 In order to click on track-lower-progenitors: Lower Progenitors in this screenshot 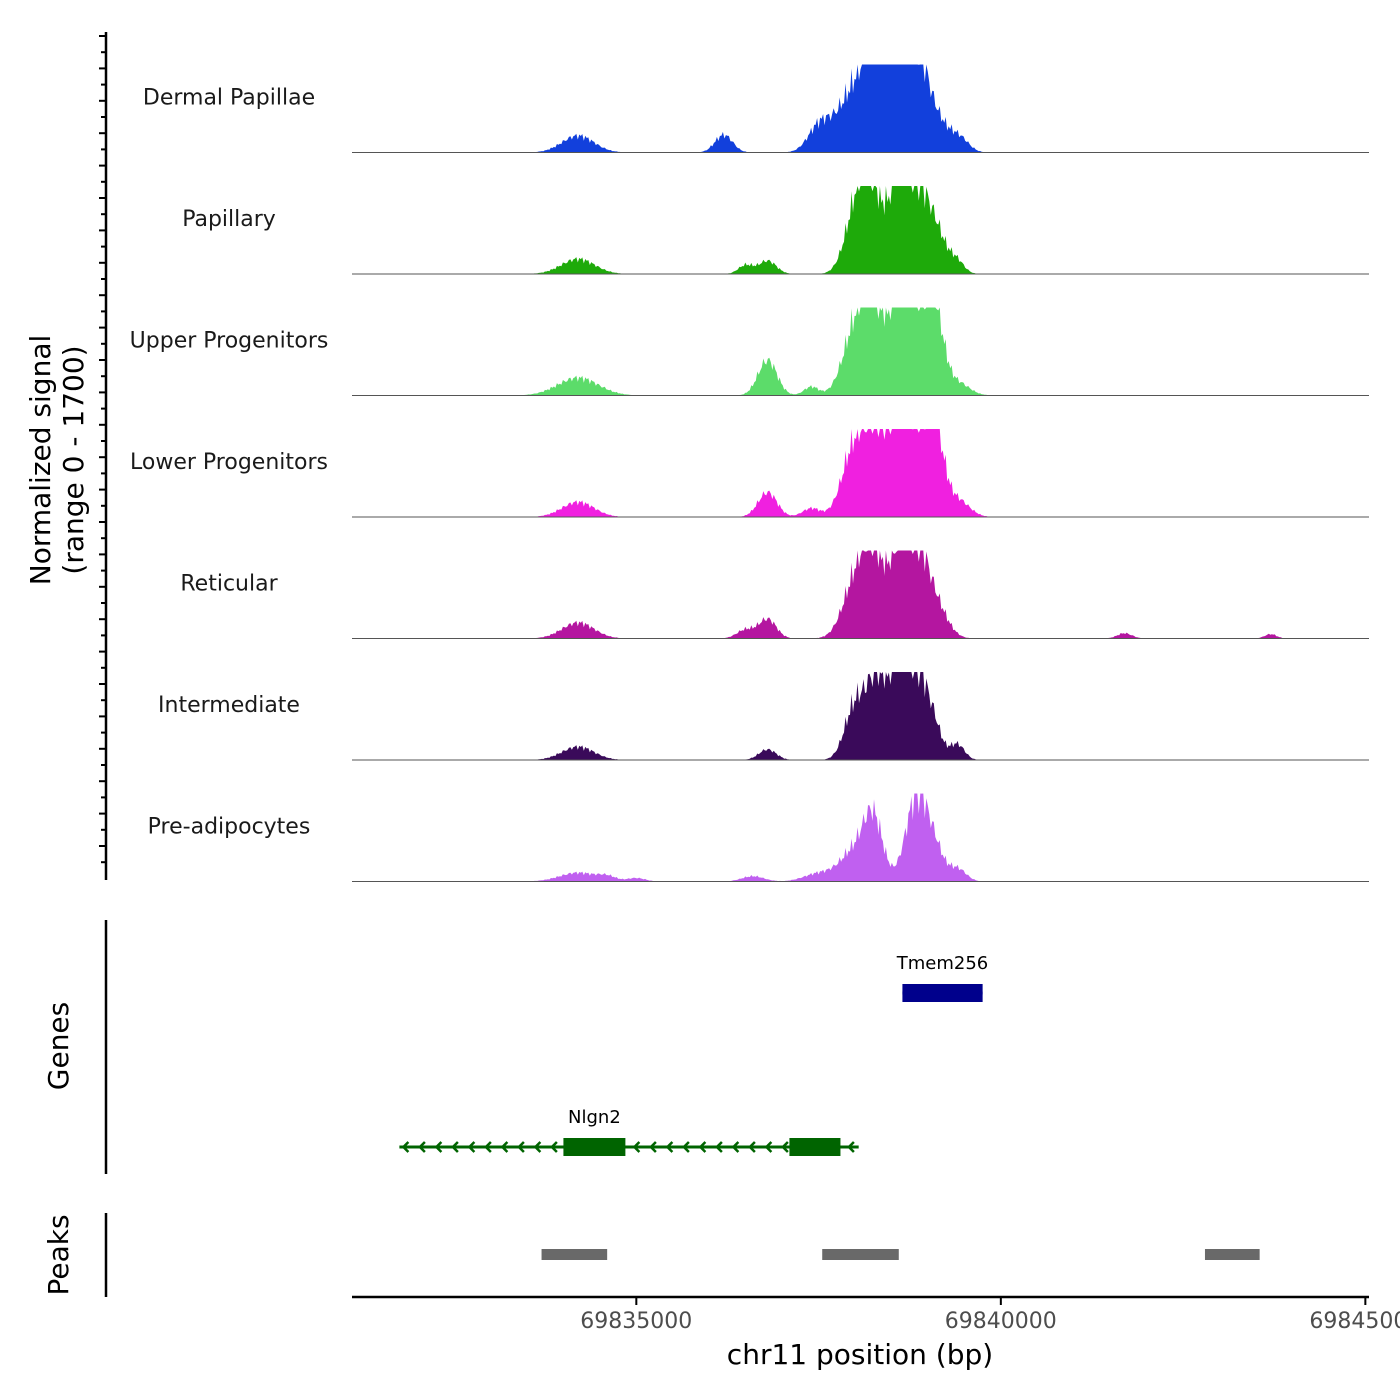, I will do `click(749, 473)`.